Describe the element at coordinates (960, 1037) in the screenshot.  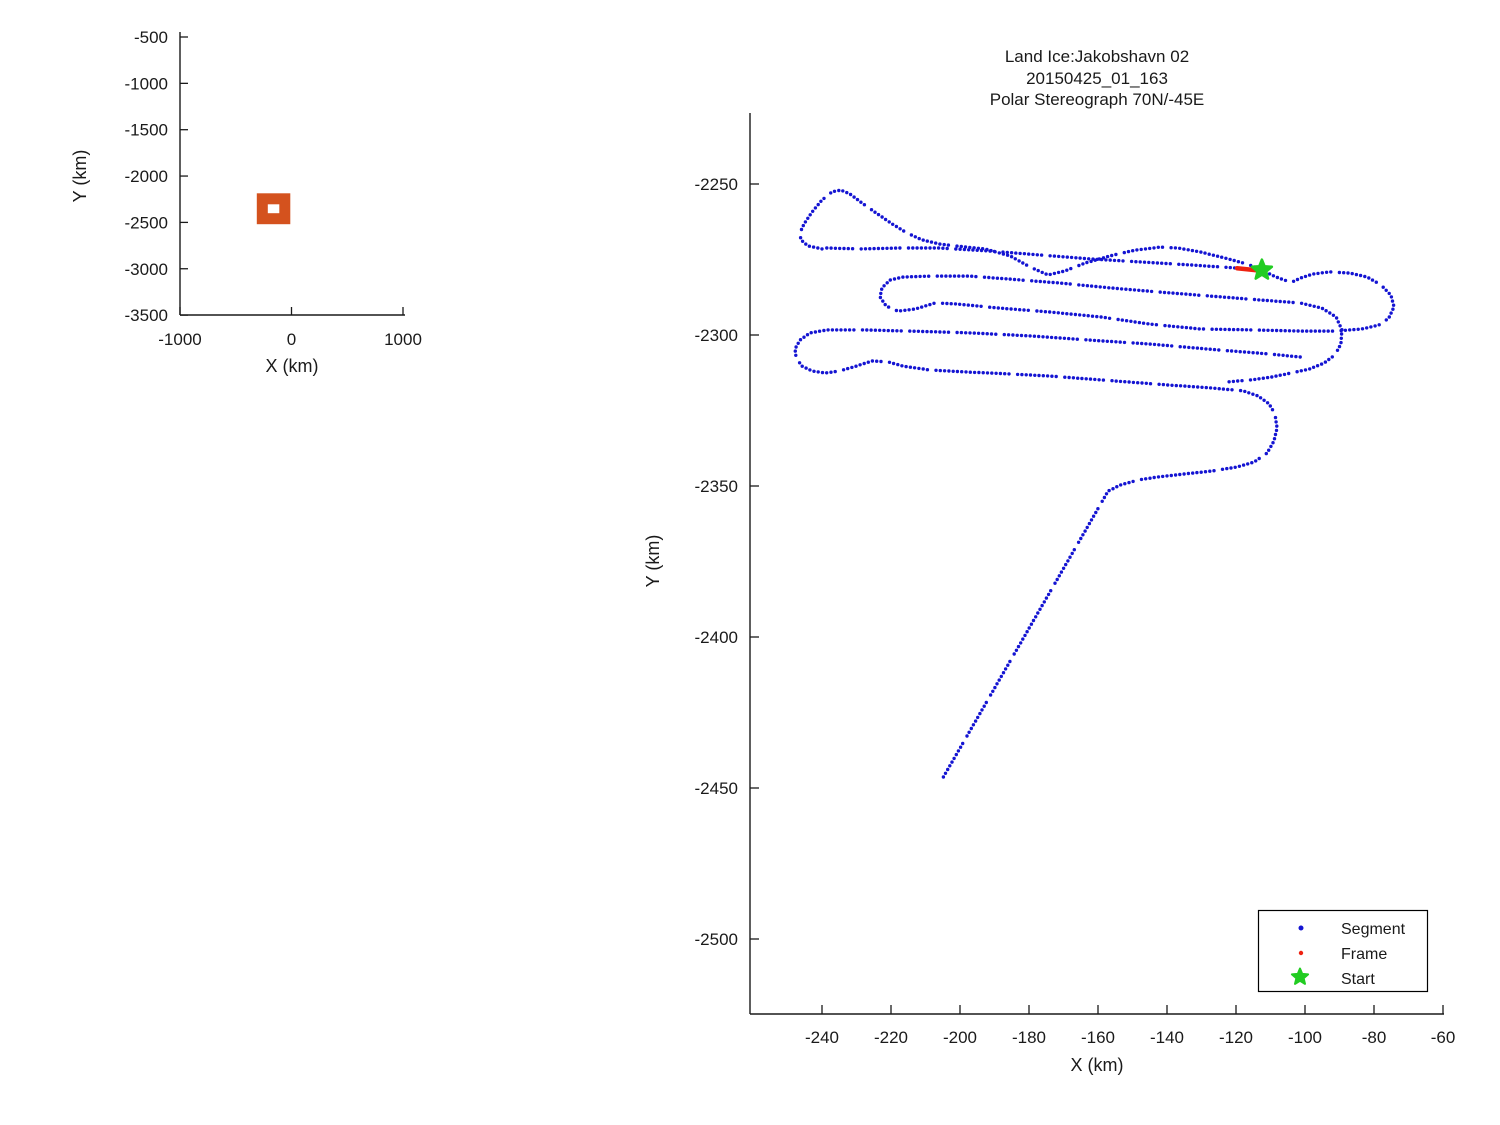
I see `main-x-tick-label: -200` at that location.